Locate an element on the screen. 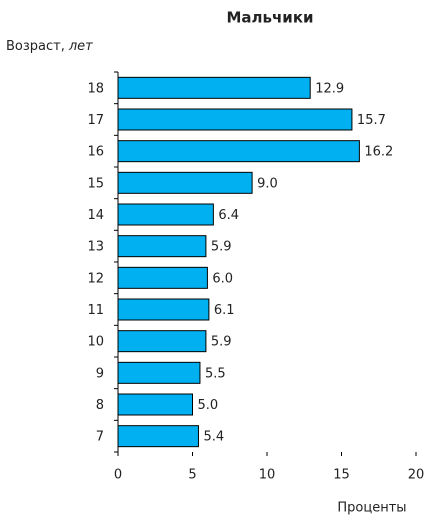 The height and width of the screenshot is (521, 432). value-label: 5.5 is located at coordinates (215, 373).